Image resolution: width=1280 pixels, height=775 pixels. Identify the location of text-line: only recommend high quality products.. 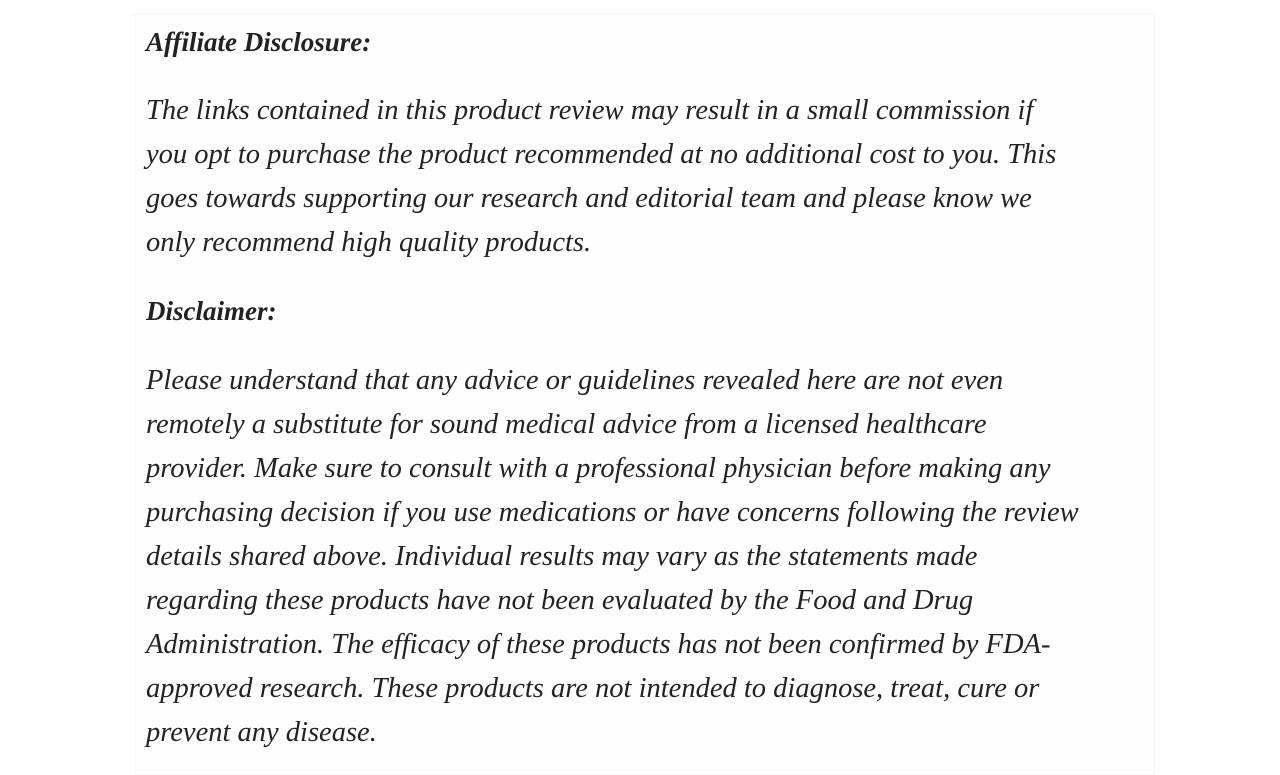
(369, 242).